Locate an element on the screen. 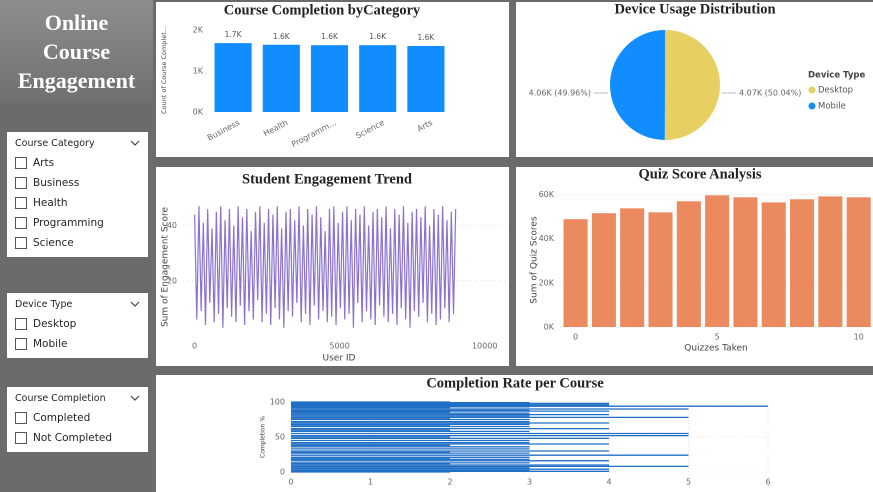  legend-label: Mobile is located at coordinates (832, 107).